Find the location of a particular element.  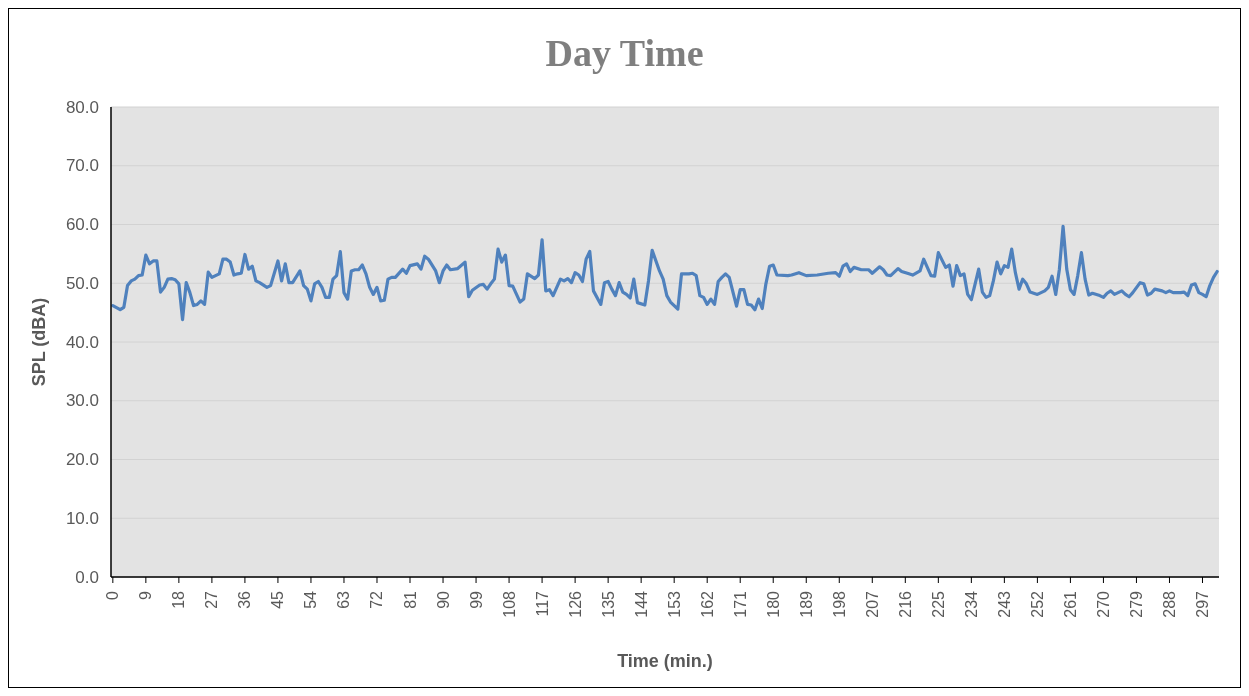

x-tick-label: 162 is located at coordinates (707, 604).